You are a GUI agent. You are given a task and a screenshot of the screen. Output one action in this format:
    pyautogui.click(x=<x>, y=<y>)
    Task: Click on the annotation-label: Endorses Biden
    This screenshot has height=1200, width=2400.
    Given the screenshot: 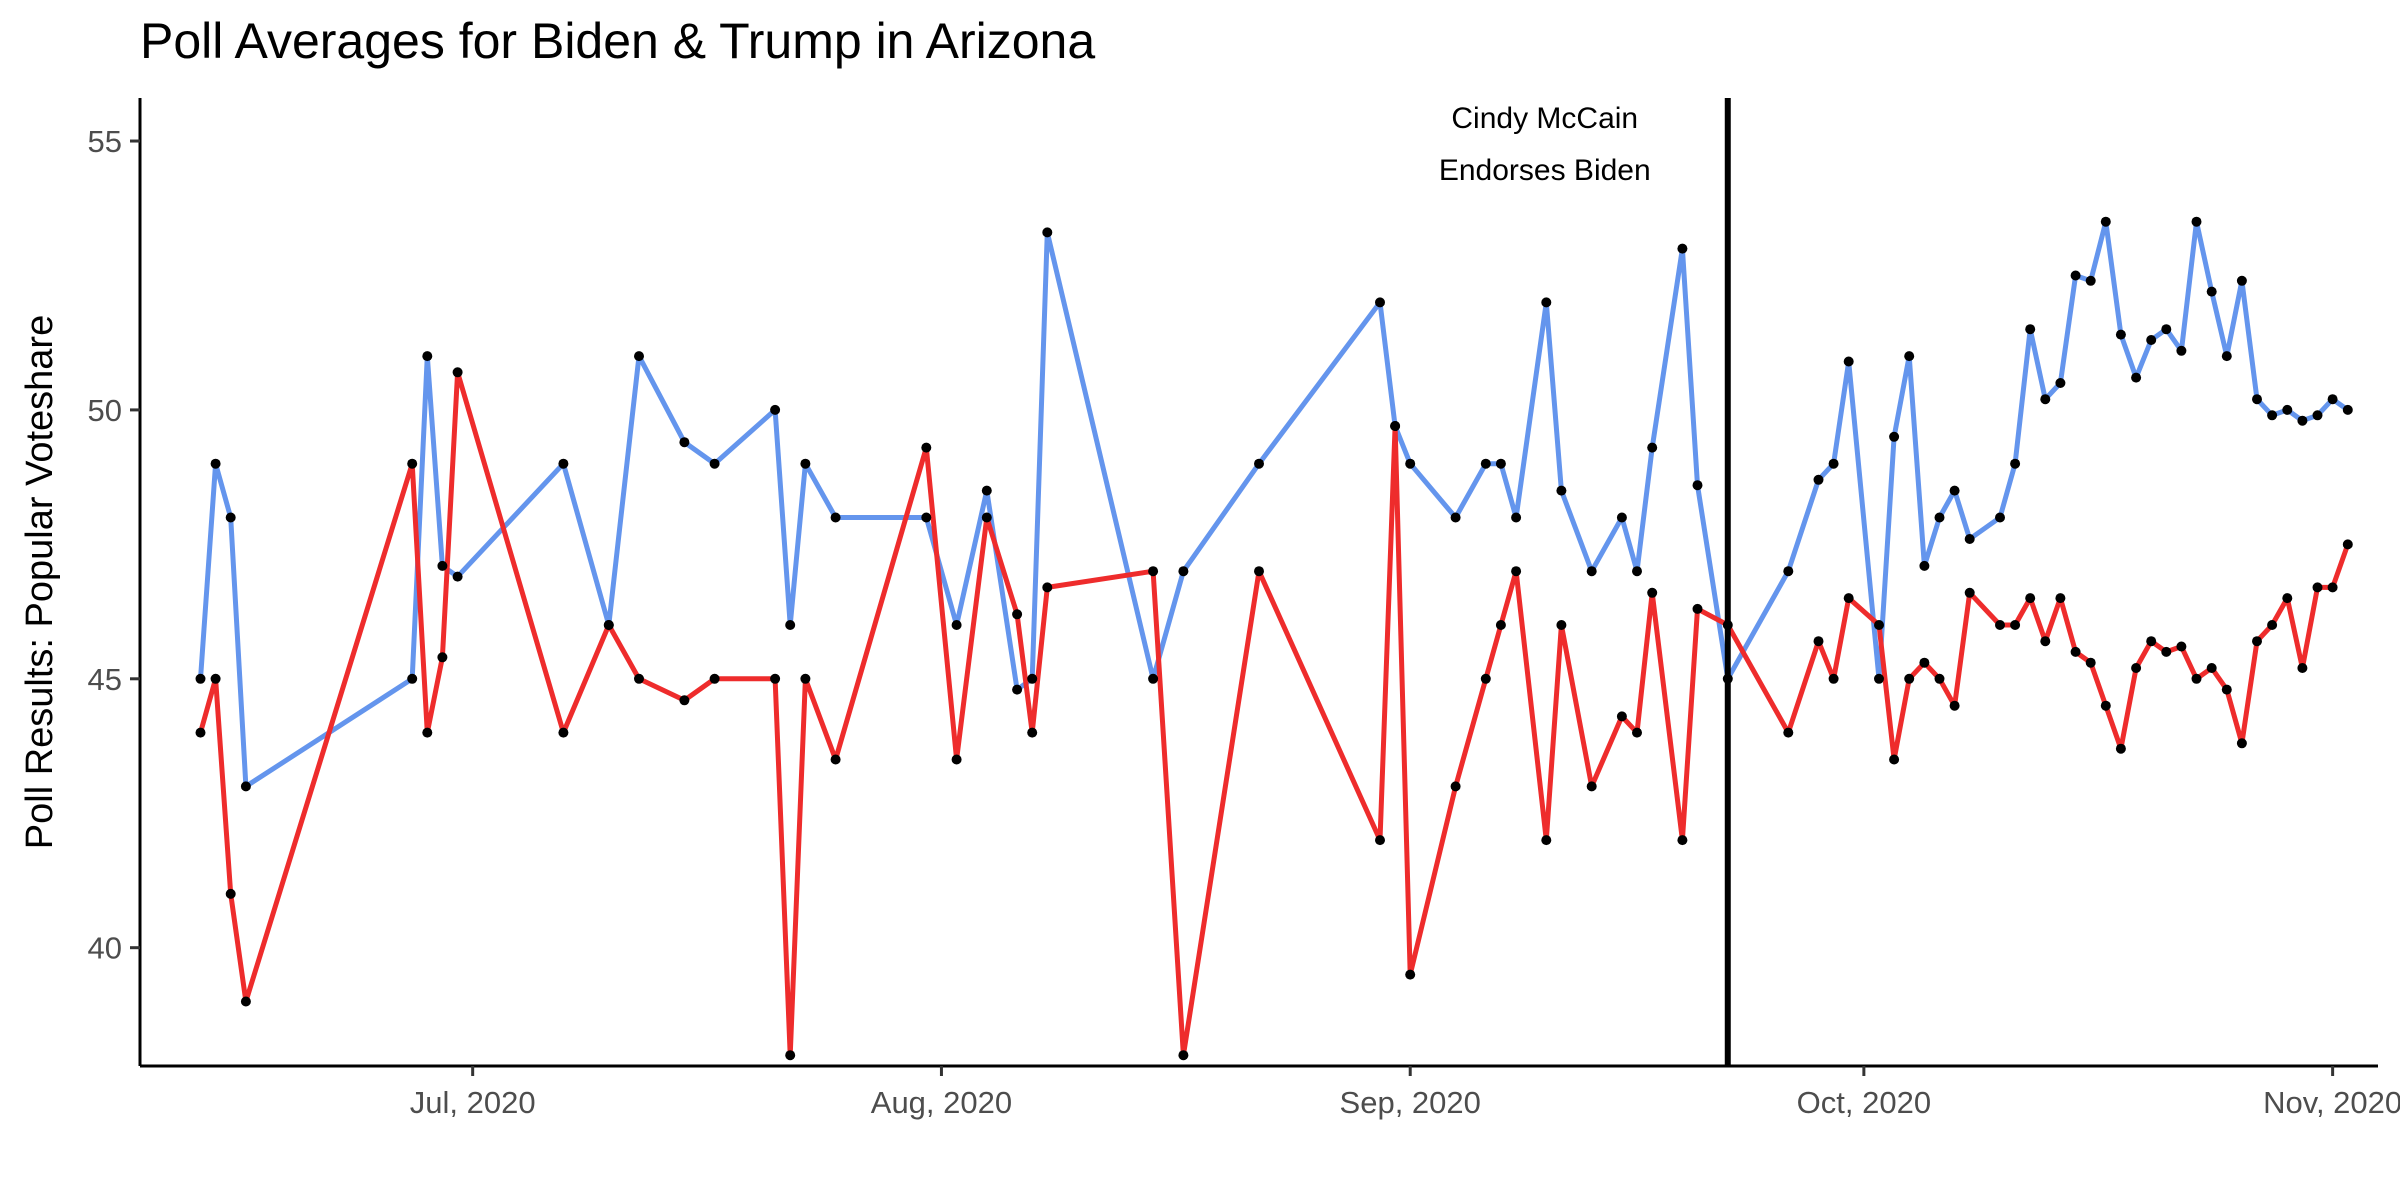 What is the action you would take?
    pyautogui.click(x=1545, y=170)
    